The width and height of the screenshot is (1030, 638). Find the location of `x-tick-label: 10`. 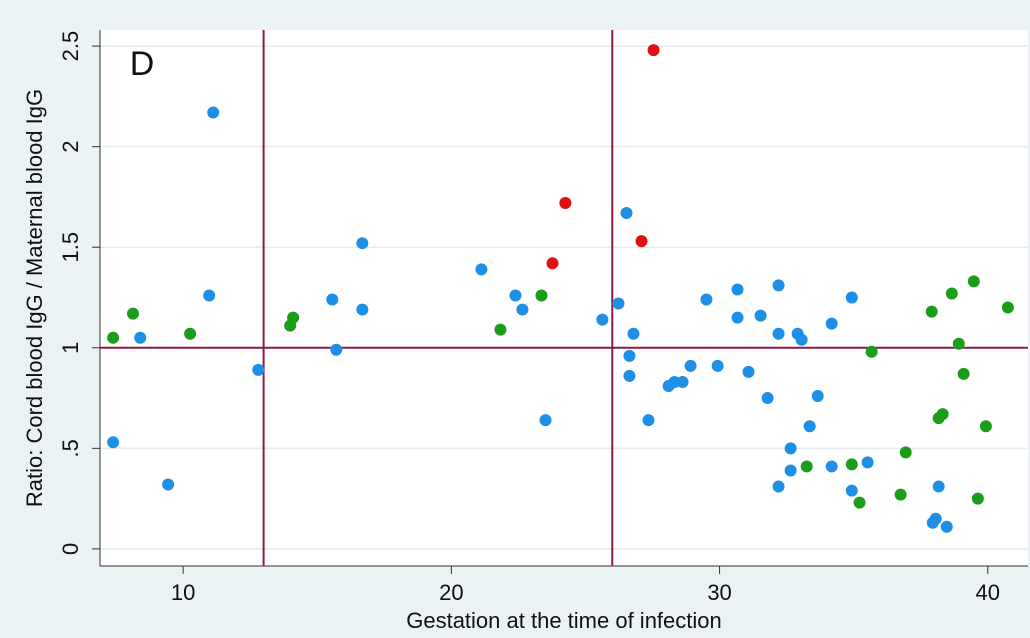

x-tick-label: 10 is located at coordinates (183, 592).